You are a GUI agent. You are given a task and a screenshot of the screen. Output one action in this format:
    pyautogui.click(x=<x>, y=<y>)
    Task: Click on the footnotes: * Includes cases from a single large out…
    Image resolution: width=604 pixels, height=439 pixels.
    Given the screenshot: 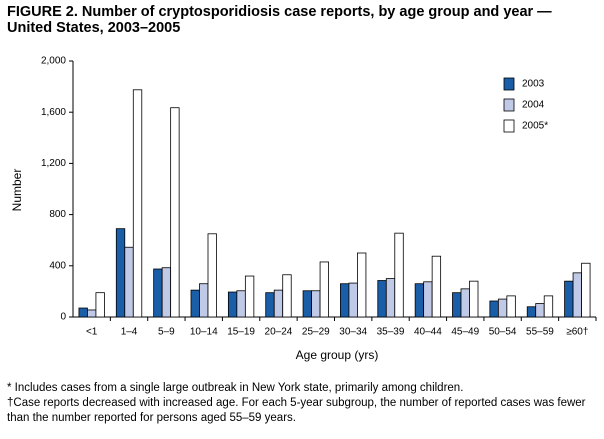 What is the action you would take?
    pyautogui.click(x=302, y=403)
    